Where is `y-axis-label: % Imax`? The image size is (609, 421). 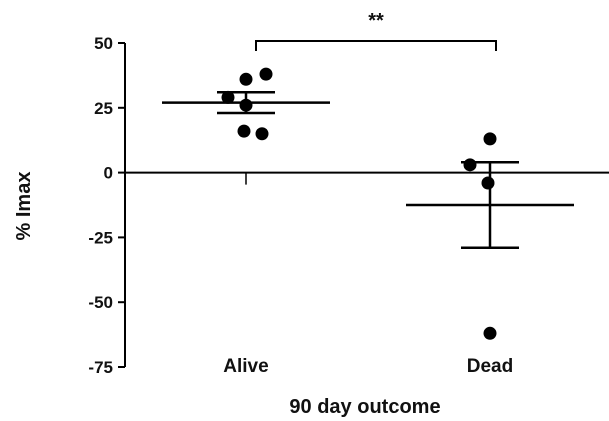 y-axis-label: % Imax is located at coordinates (24, 206).